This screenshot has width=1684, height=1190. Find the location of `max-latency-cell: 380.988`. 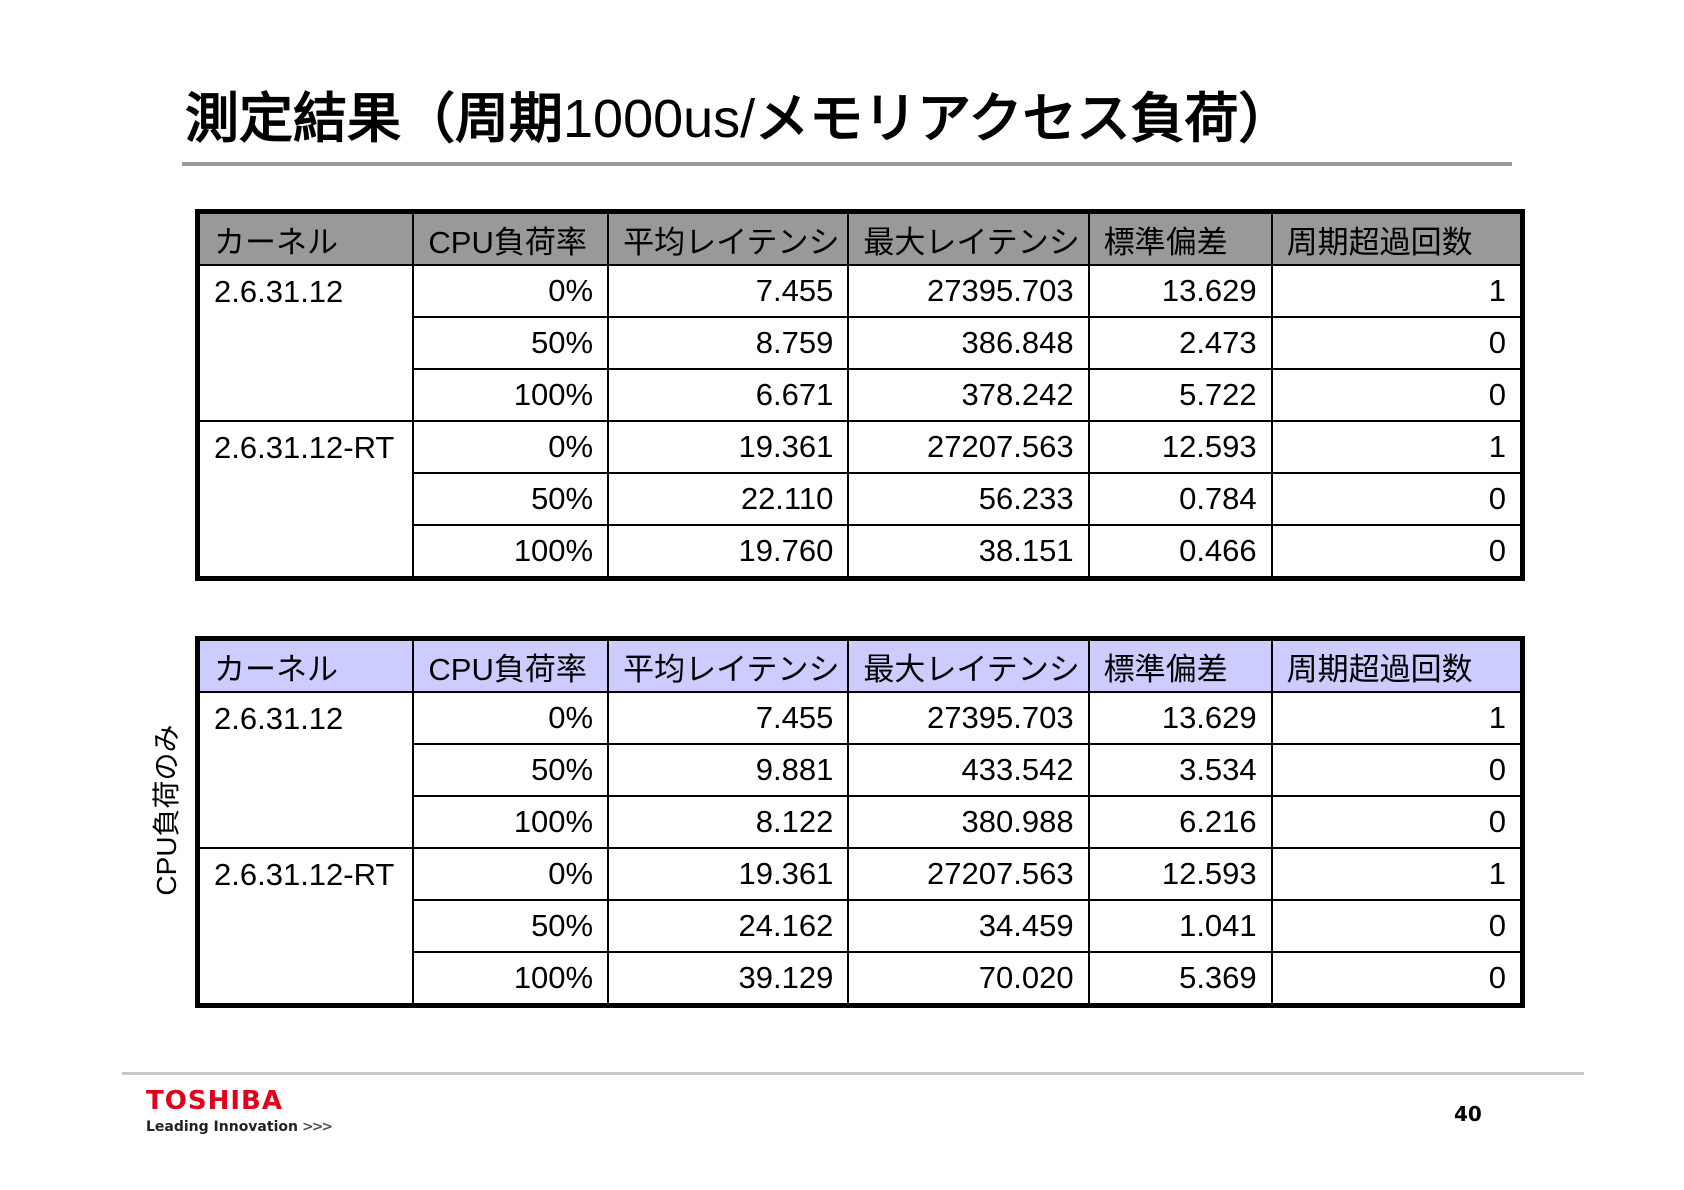

max-latency-cell: 380.988 is located at coordinates (968, 822).